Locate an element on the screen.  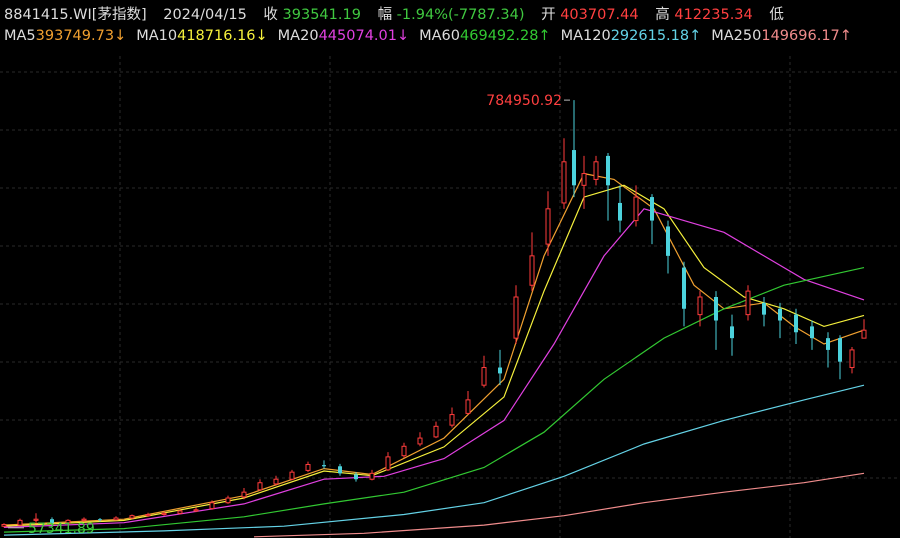
high-value: 412235.34 is located at coordinates (713, 15).